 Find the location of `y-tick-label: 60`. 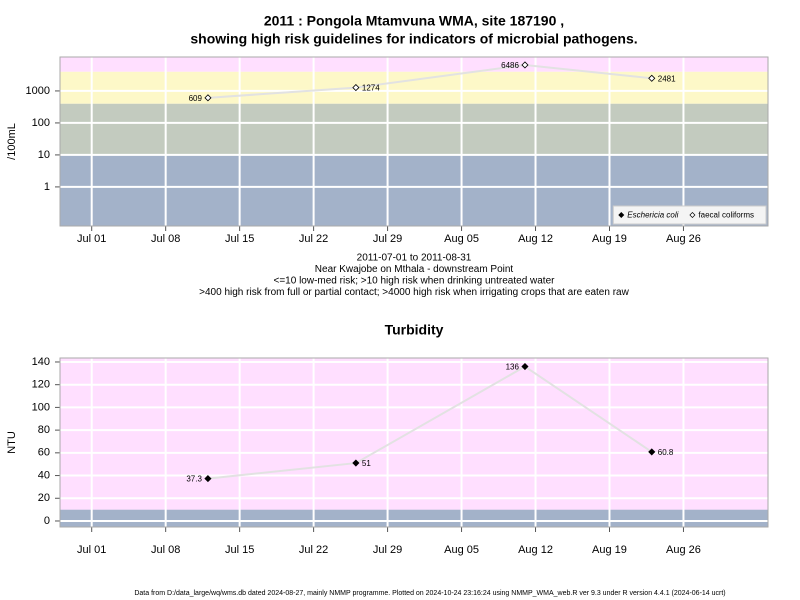

y-tick-label: 60 is located at coordinates (44, 453).